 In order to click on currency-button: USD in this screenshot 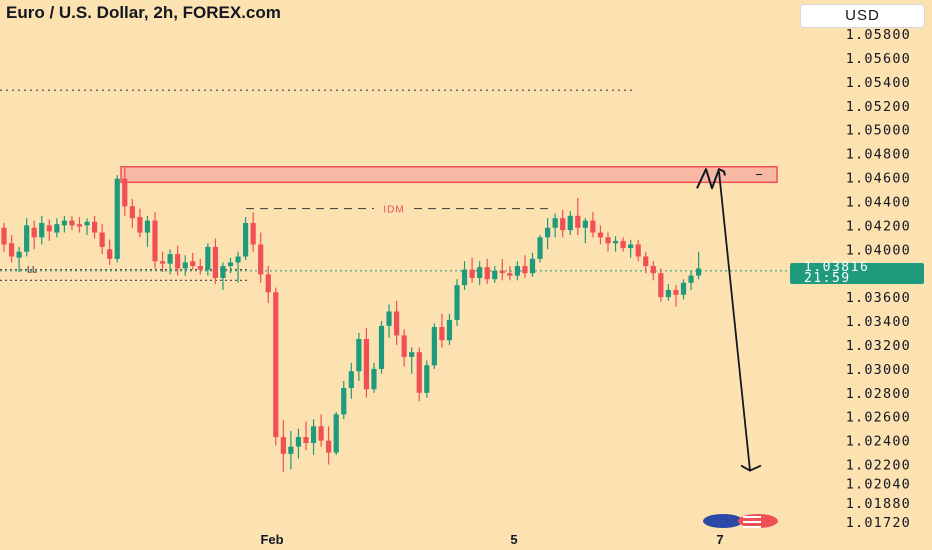, I will do `click(862, 16)`.